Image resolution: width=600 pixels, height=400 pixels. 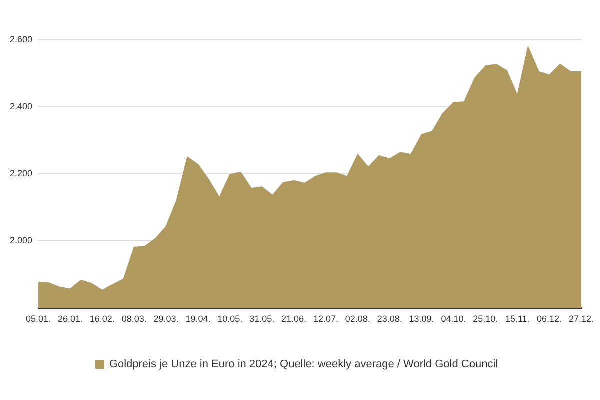 I want to click on x-tick-label: 06.12., so click(x=549, y=319).